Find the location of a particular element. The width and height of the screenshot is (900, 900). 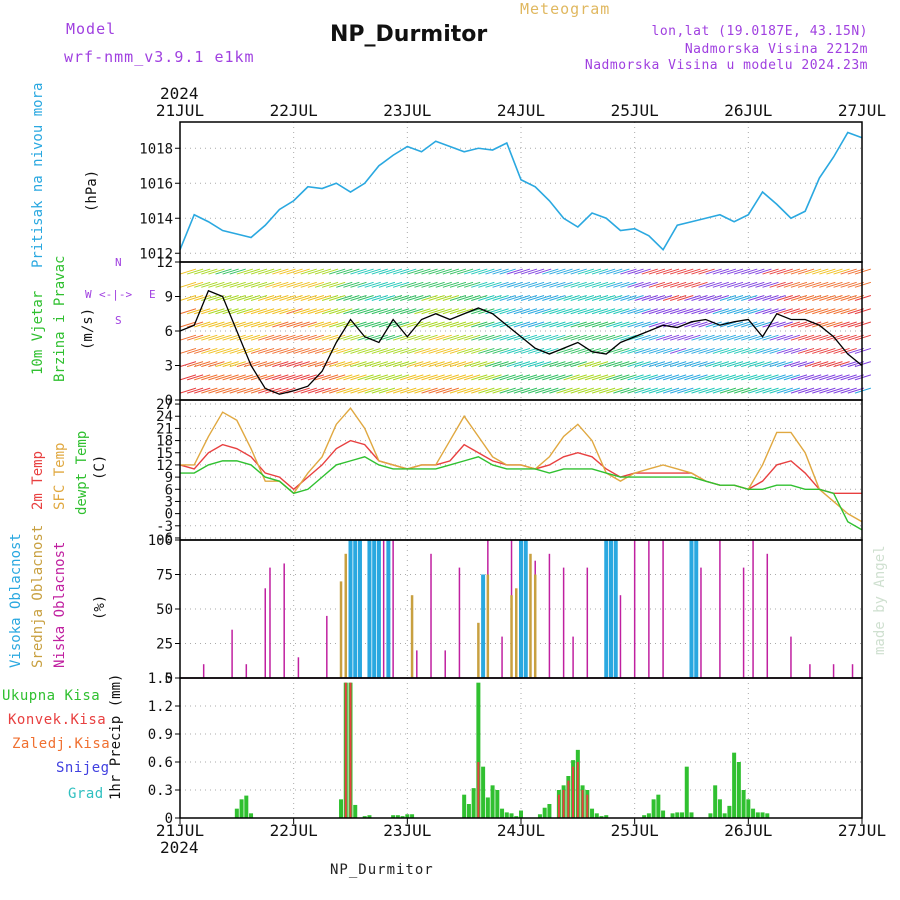

y-tick-label: 0.3 is located at coordinates (160, 791).